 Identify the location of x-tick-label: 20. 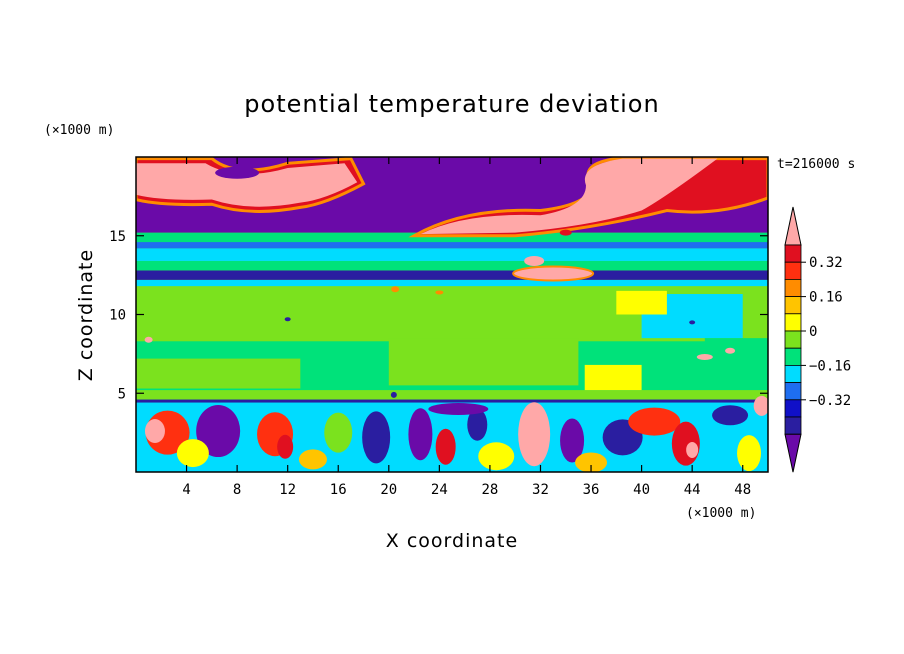
(388, 490).